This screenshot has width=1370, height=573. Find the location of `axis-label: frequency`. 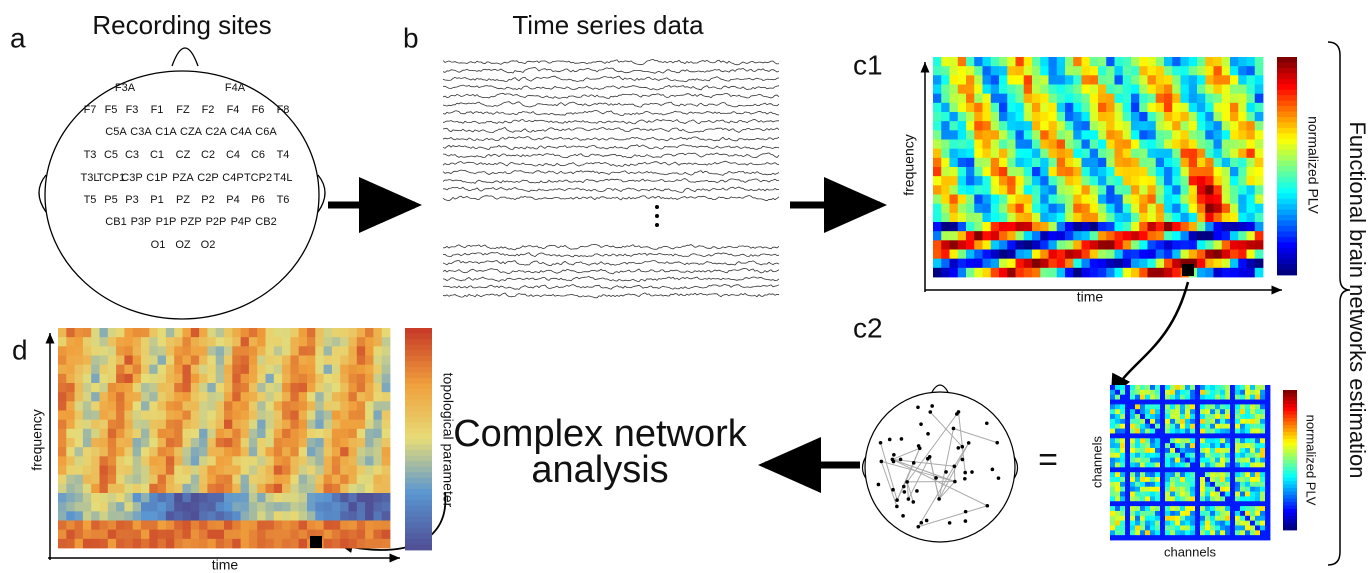

axis-label: frequency is located at coordinates (37, 439).